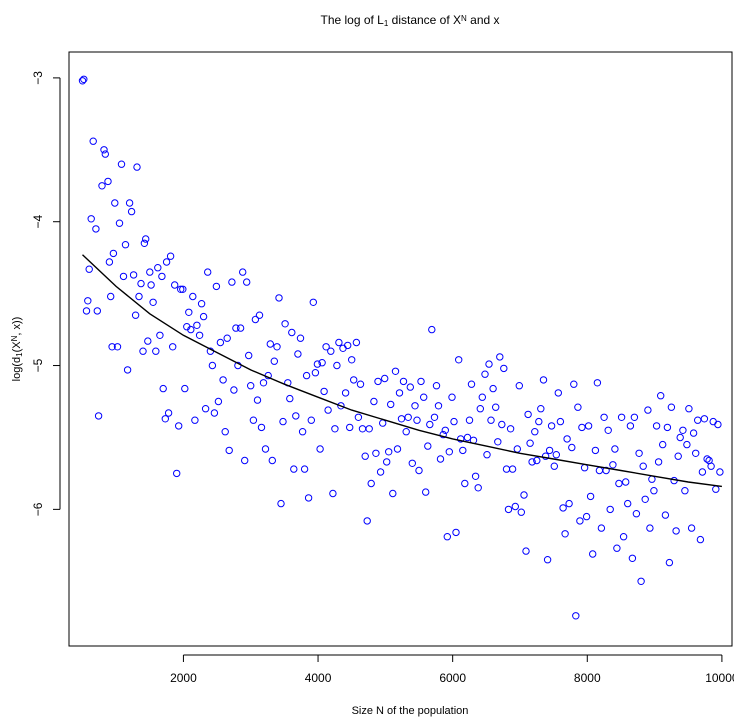  I want to click on x-tick-label: 2000, so click(183, 678).